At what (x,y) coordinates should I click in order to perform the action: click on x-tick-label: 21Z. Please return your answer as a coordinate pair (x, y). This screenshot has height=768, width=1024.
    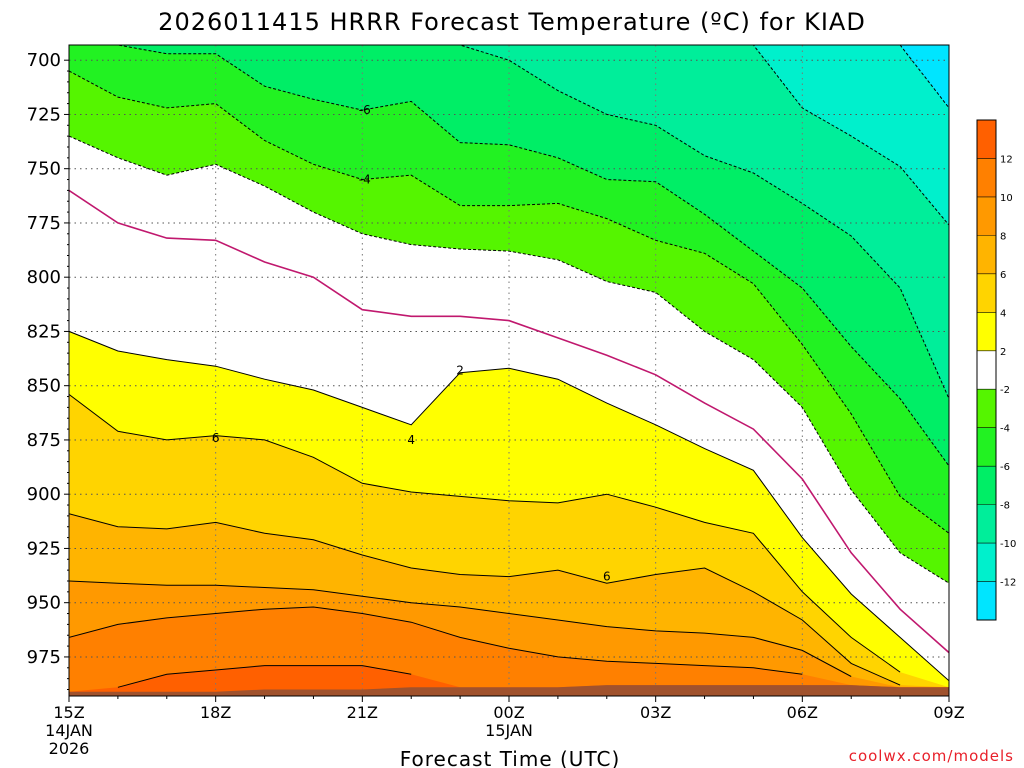
    Looking at the image, I should click on (362, 712).